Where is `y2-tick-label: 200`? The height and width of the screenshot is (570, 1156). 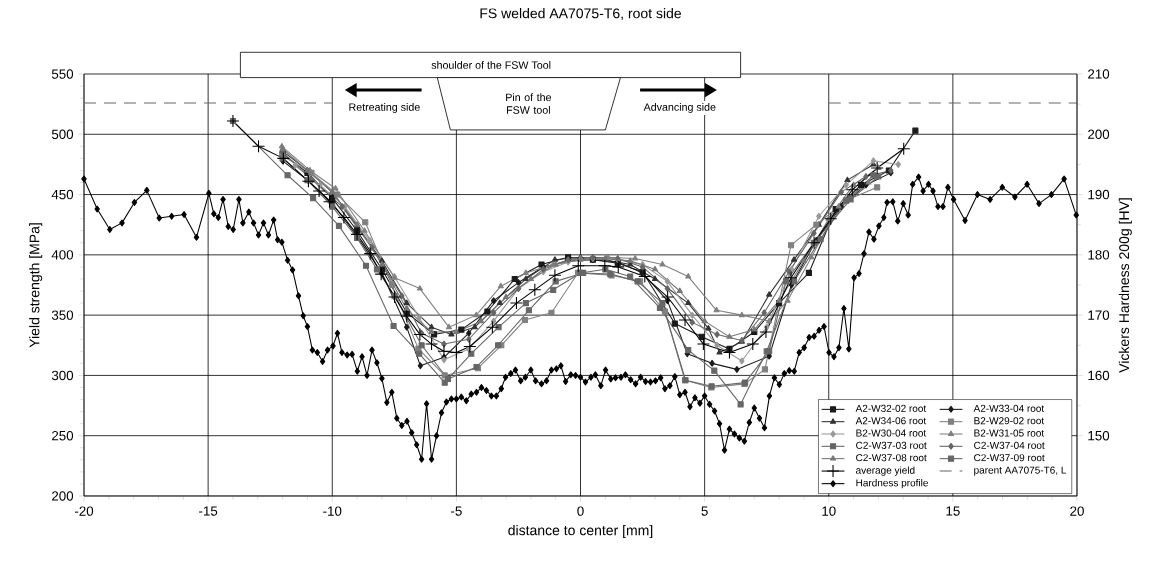
y2-tick-label: 200 is located at coordinates (1099, 134).